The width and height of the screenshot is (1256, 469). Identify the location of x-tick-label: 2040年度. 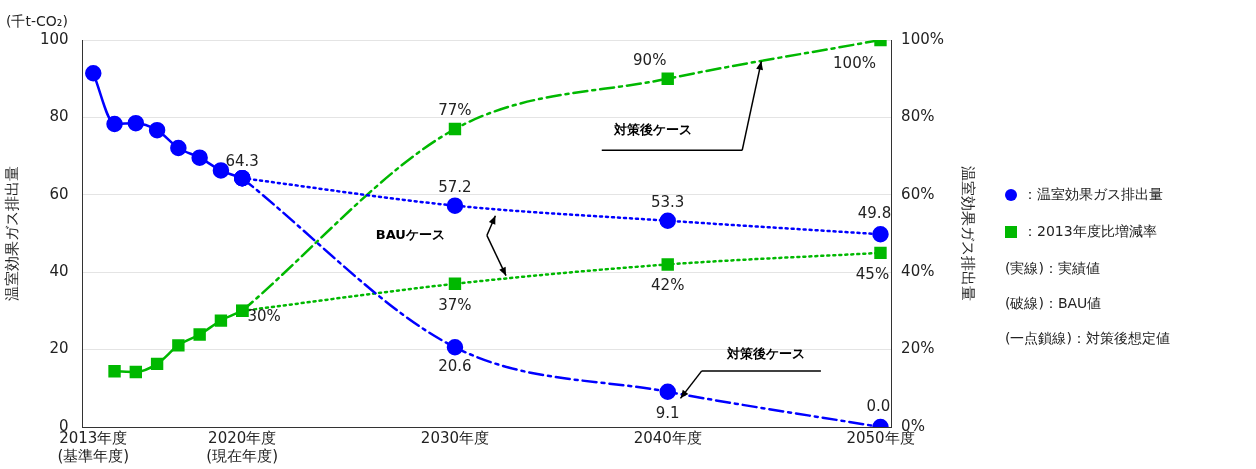
(667, 437).